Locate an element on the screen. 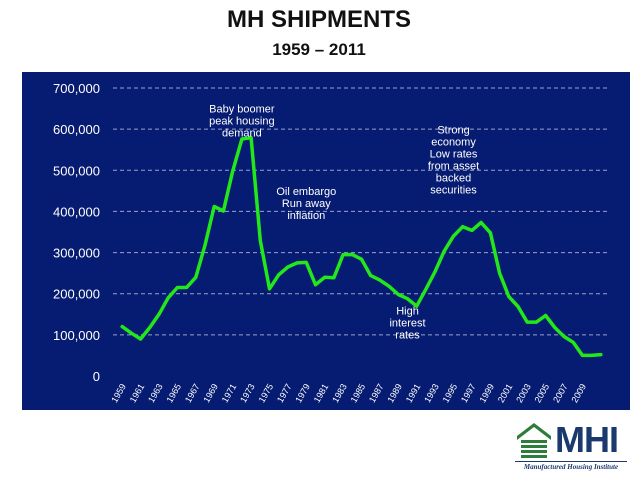 The image size is (638, 479). slide-subtitle: 1959 – 2011 is located at coordinates (319, 49).